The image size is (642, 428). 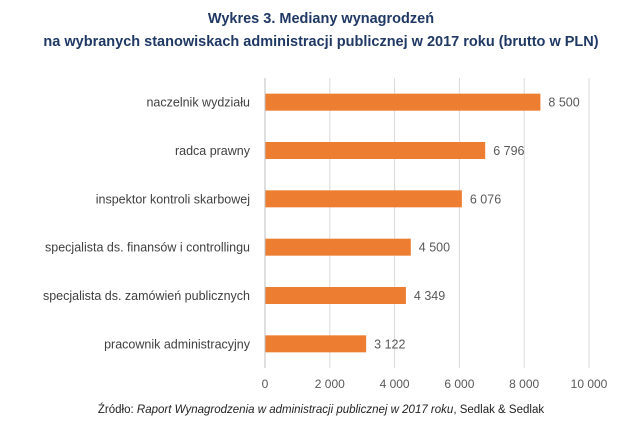 I want to click on x-tick-label: 4 000, so click(x=395, y=384).